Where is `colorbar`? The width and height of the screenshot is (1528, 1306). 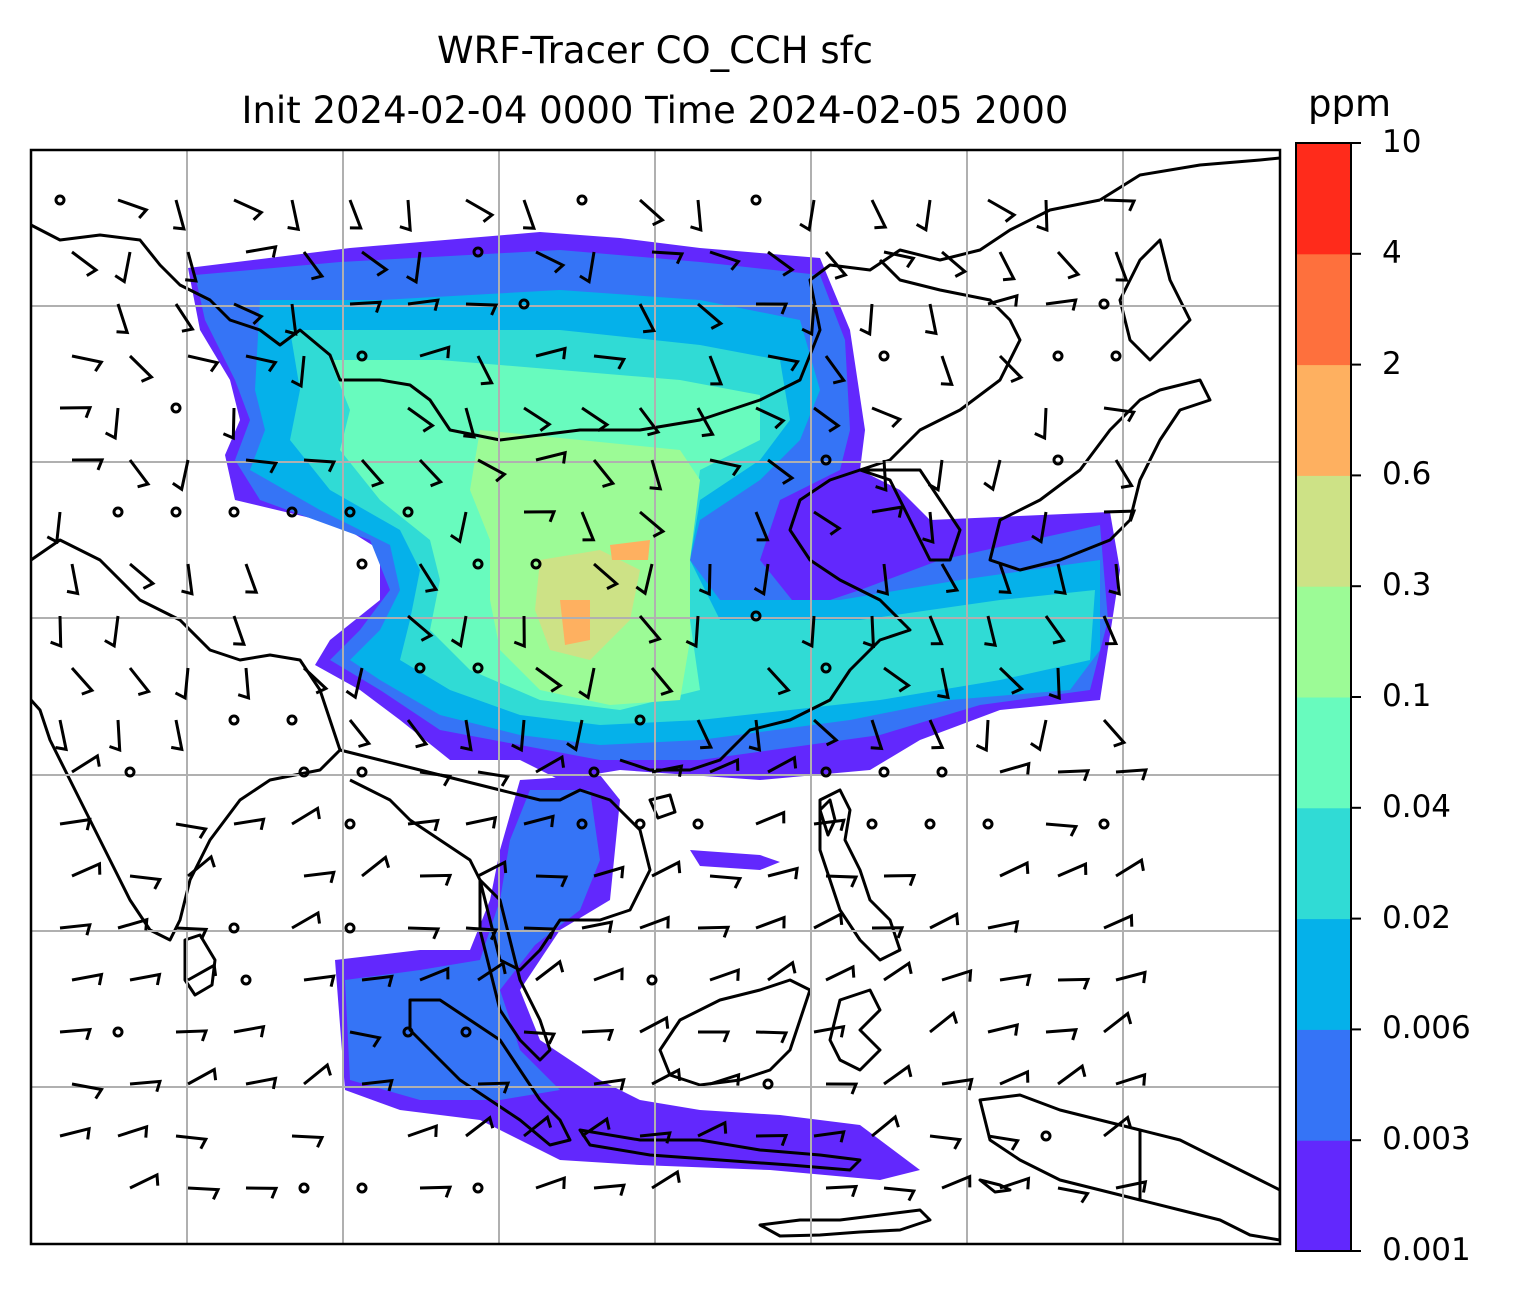 colorbar is located at coordinates (1328, 697).